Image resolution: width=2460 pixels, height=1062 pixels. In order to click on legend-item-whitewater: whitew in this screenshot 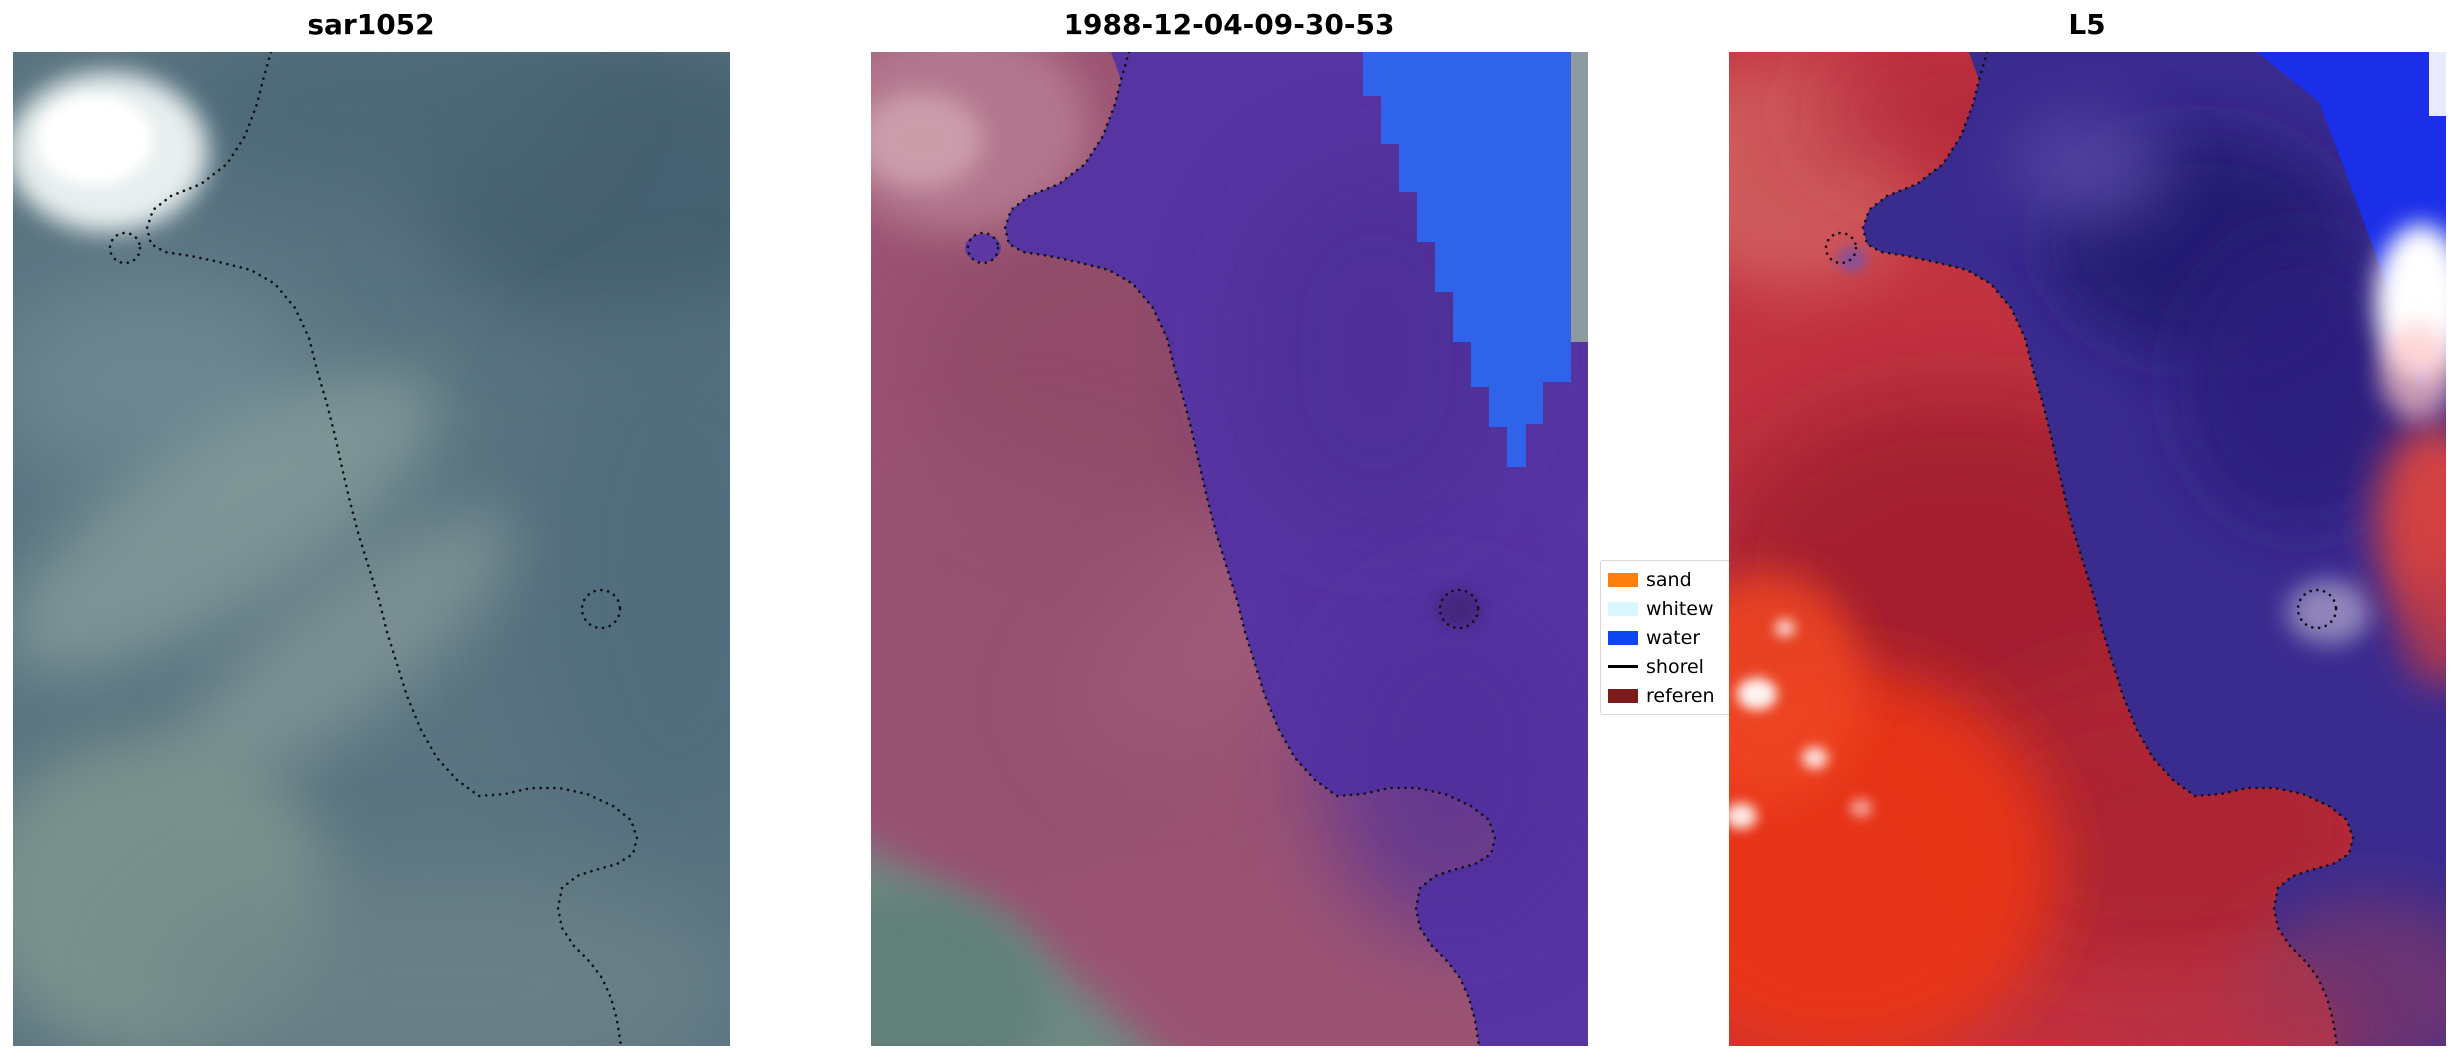, I will do `click(1667, 608)`.